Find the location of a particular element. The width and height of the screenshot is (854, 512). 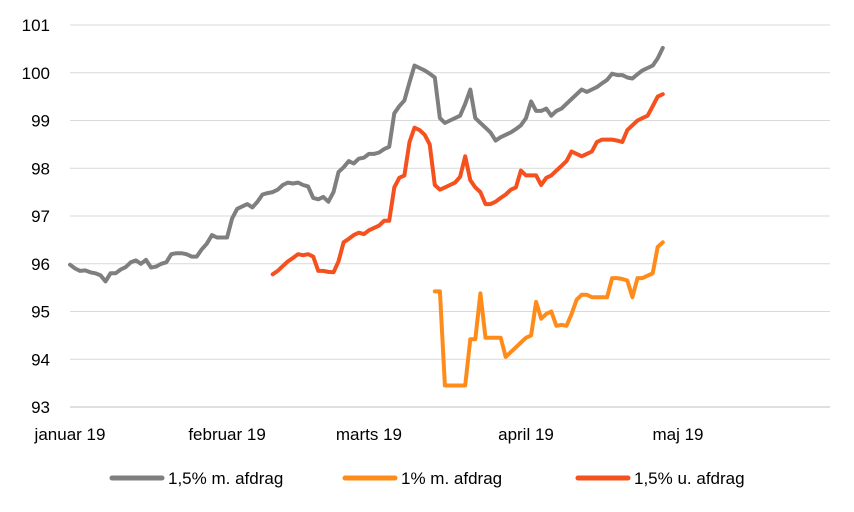

x-tick-label: januar 19 is located at coordinates (70, 434).